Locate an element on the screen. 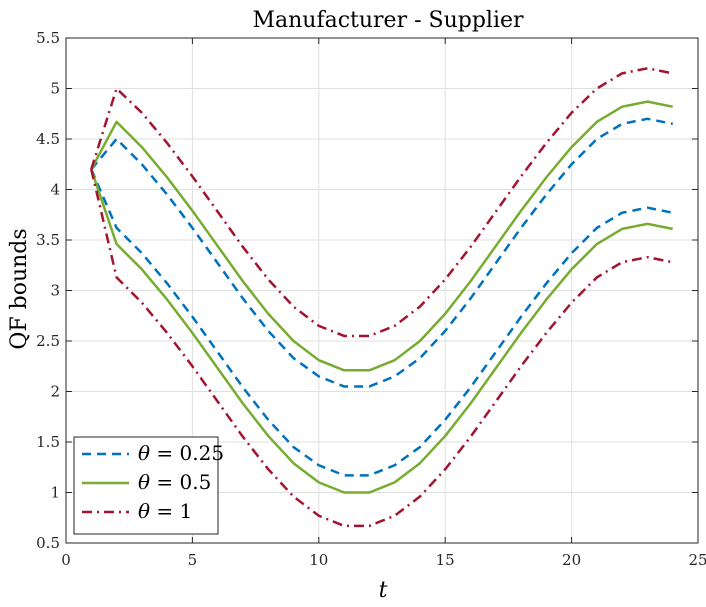 The image size is (706, 607). legend-label: θ = 0.25 is located at coordinates (181, 453).